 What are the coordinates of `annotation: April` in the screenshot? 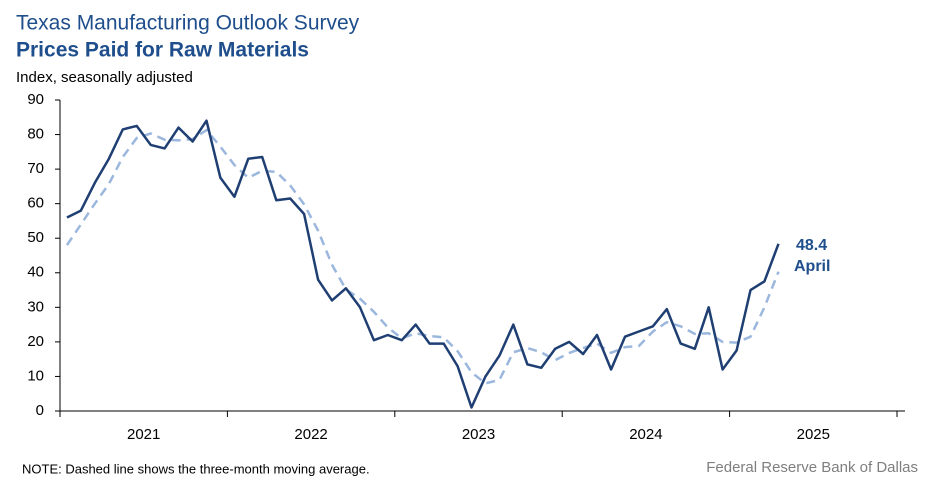 It's located at (812, 266).